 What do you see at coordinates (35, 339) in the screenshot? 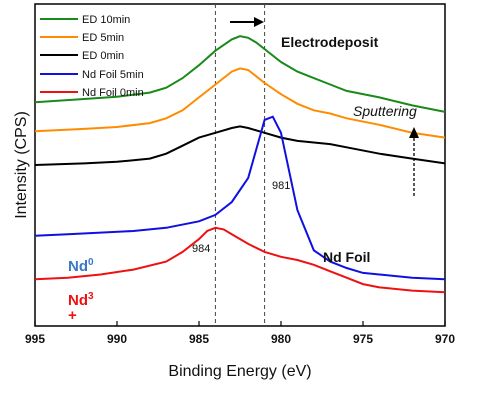
I see `x-tick-label: 995` at bounding box center [35, 339].